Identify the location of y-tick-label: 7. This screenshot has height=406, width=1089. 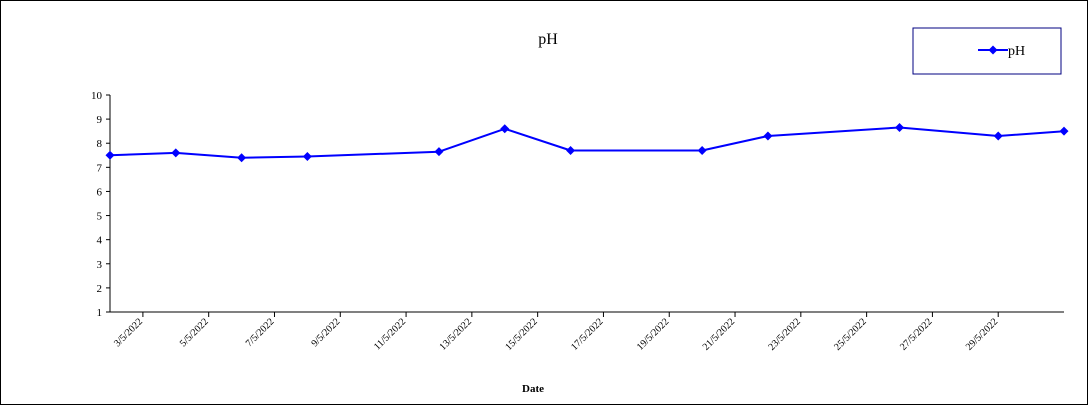
(100, 168).